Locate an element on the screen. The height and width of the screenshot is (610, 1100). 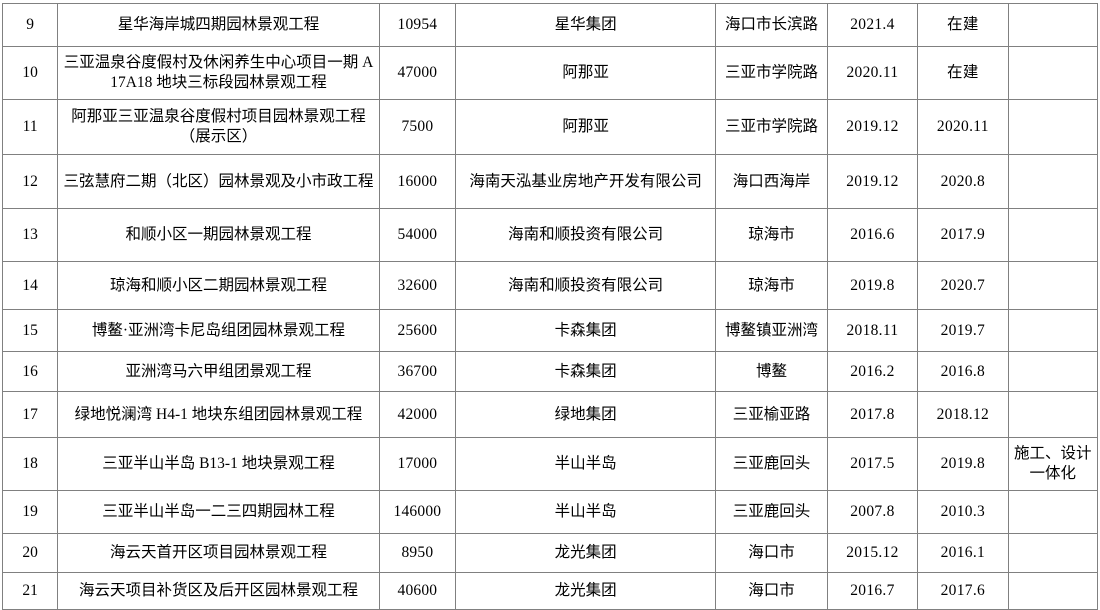
table-row: 20 海云天首开区项目园林景观工程 8950 龙光集团 海口市 2015.12 2016.1 is located at coordinates (550, 553).